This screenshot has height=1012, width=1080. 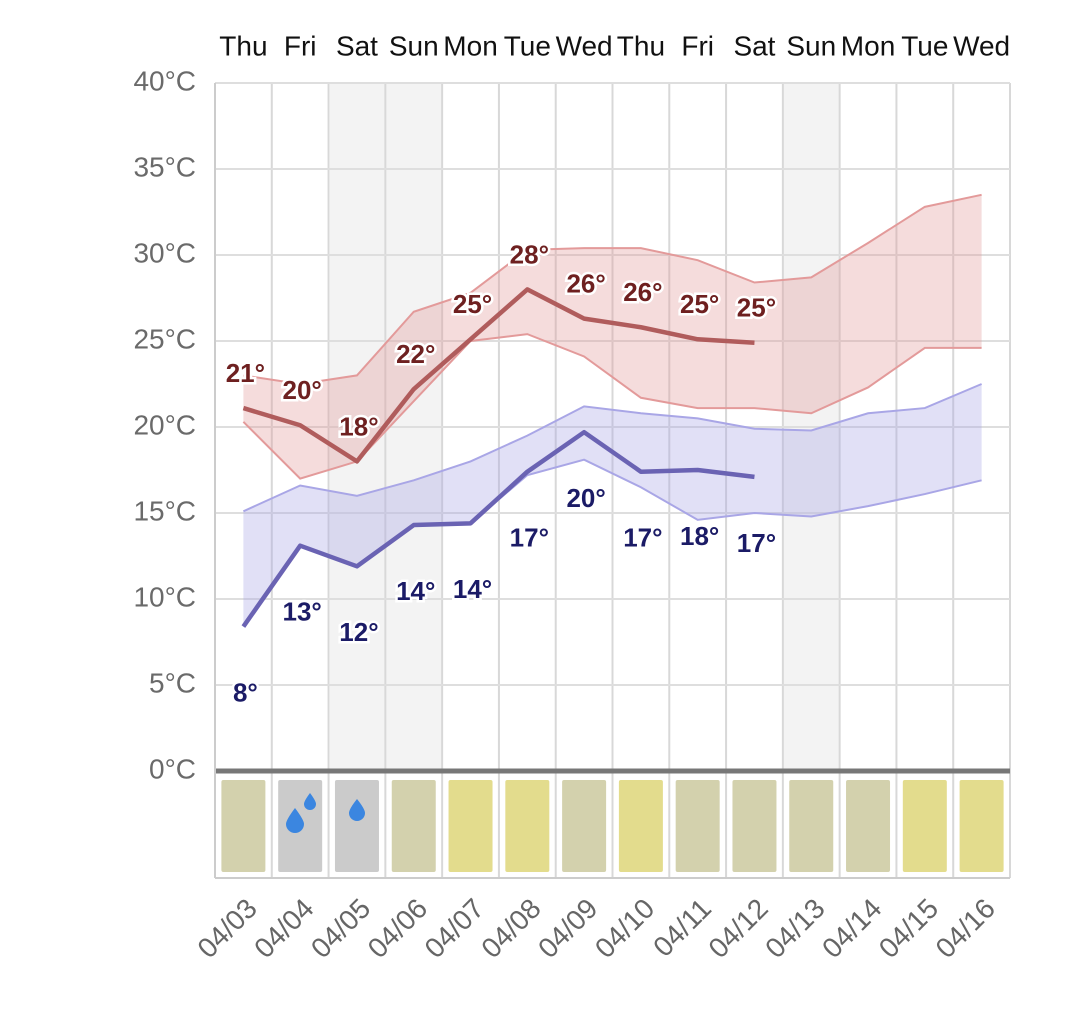 What do you see at coordinates (340, 928) in the screenshot?
I see `x-tick-label: 04/05` at bounding box center [340, 928].